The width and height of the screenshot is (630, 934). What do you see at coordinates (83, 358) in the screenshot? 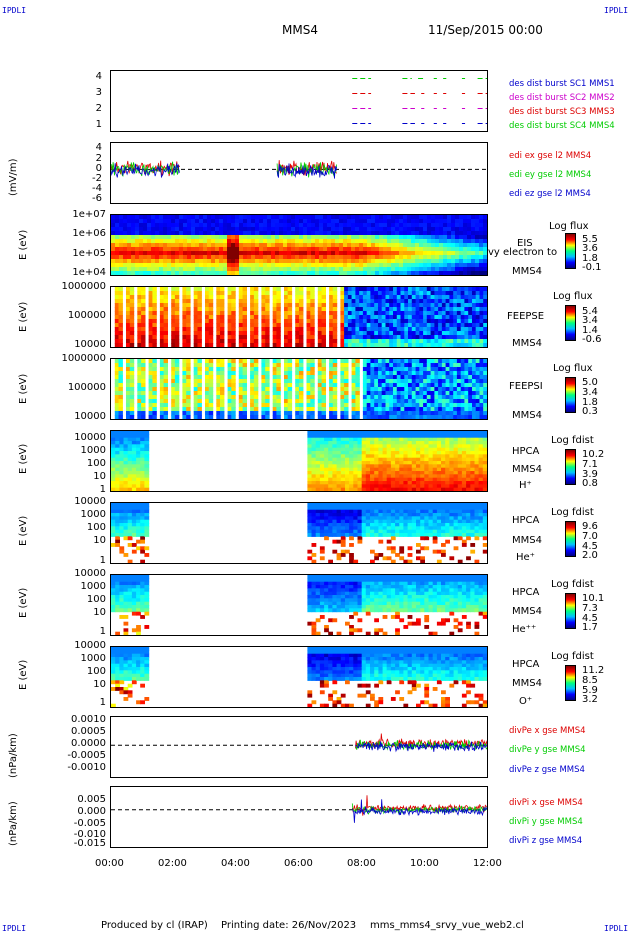
I see `ytick: 1000000` at bounding box center [83, 358].